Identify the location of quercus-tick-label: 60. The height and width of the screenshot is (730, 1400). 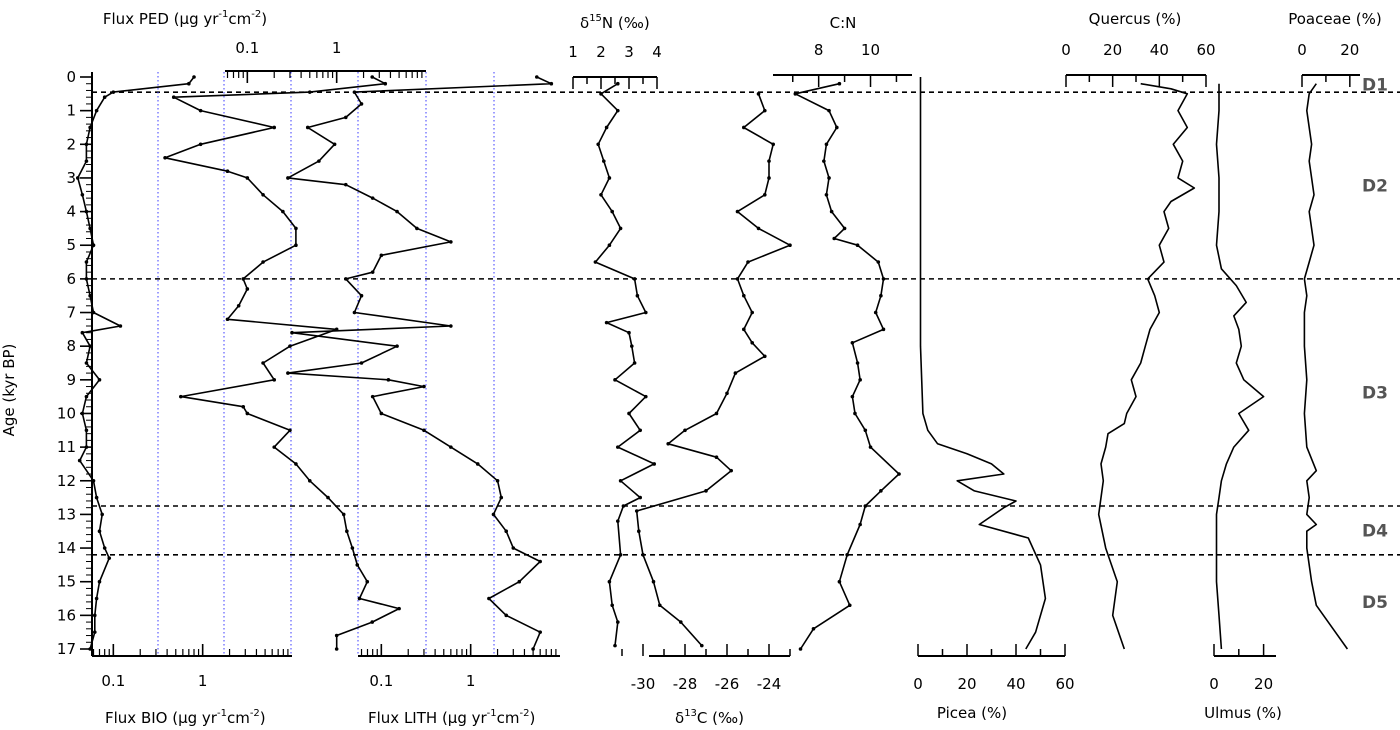
(1205, 50).